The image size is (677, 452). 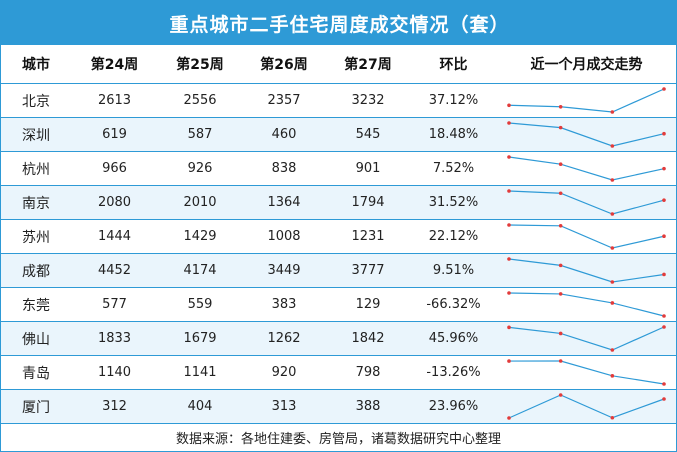 What do you see at coordinates (368, 338) in the screenshot?
I see `week-value-cell: 1842` at bounding box center [368, 338].